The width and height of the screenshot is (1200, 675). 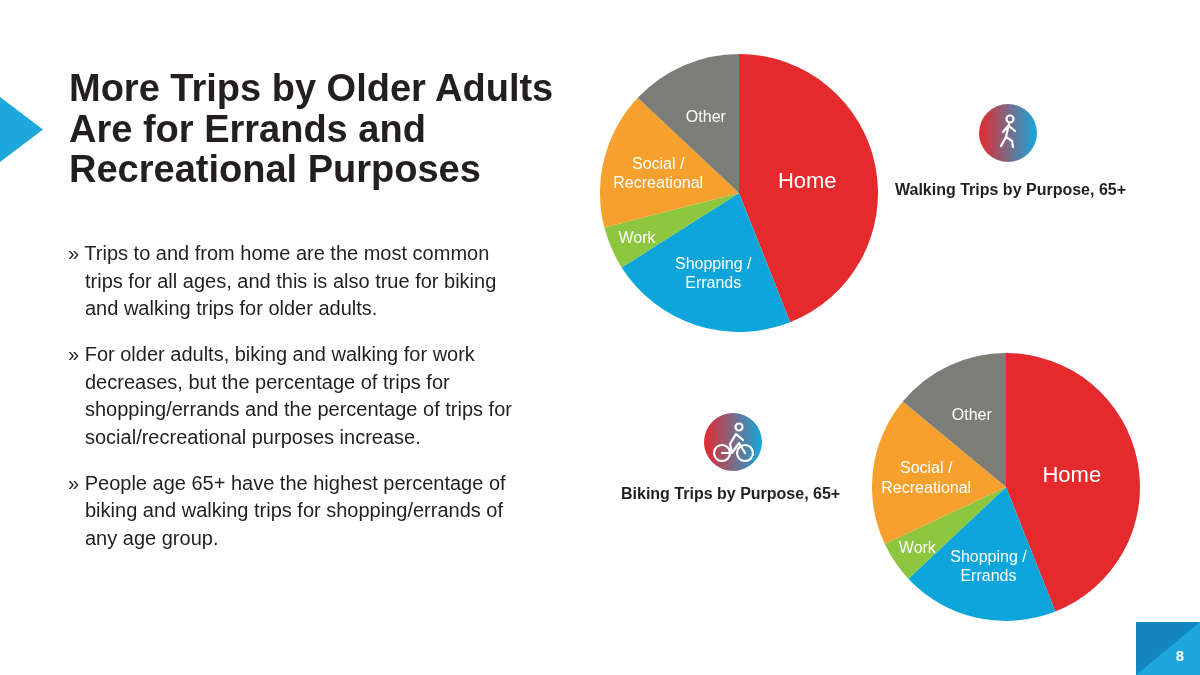 I want to click on text: » People age 65+ have the highest percentage of biking and walking trips for shopping/errands of any age group., so click(x=287, y=510).